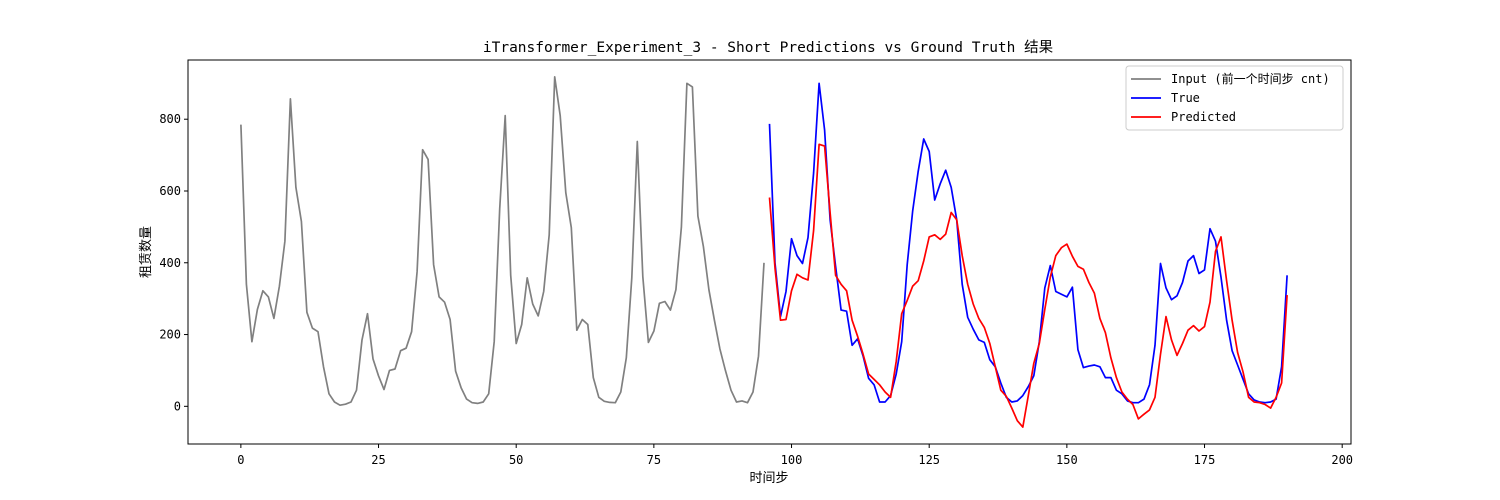 Image resolution: width=1500 pixels, height=500 pixels. Describe the element at coordinates (1205, 460) in the screenshot. I see `x-tick-label: 175` at that location.